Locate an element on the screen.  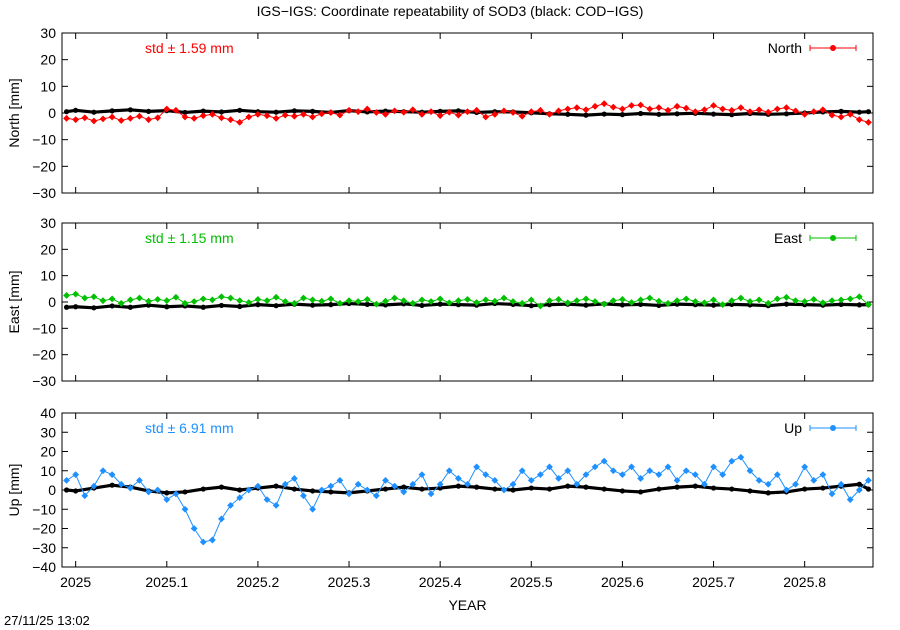
x-tick-label: 2025.3 is located at coordinates (349, 582).